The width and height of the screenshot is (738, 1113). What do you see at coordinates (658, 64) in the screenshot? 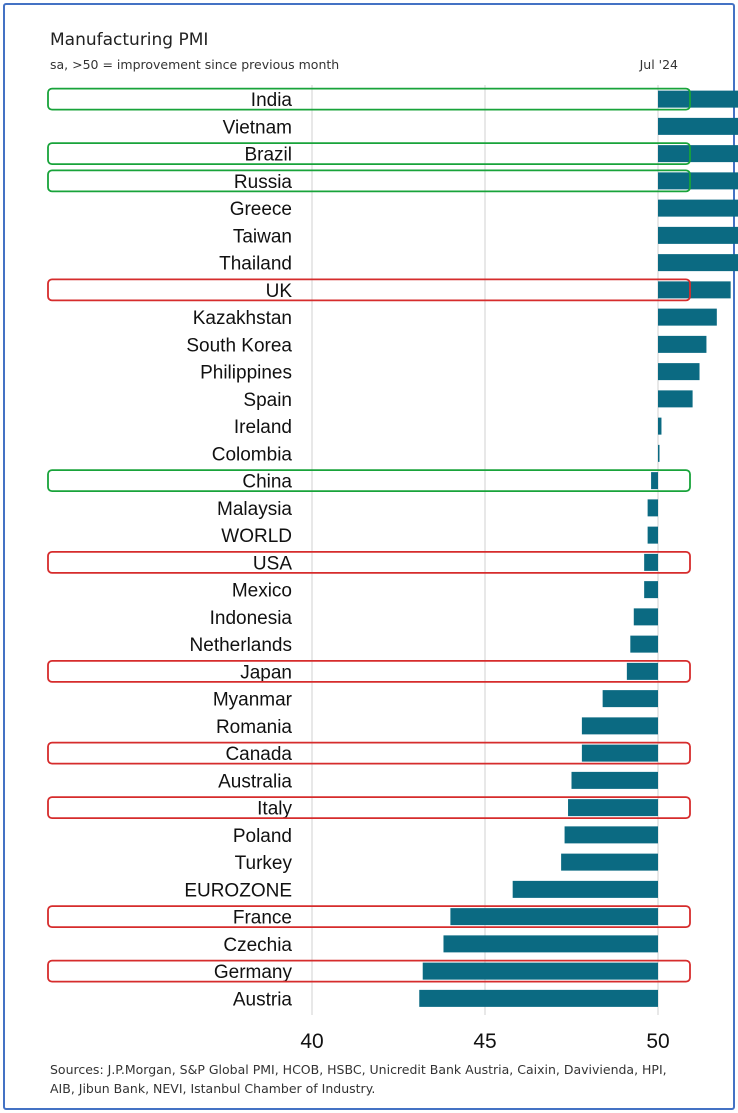
I see `chart-period: Jul '24` at bounding box center [658, 64].